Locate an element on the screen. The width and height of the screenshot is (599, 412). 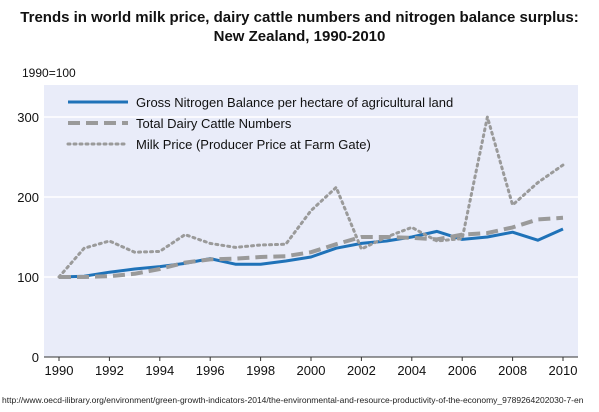
y-tick-label: 200 is located at coordinates (28, 197).